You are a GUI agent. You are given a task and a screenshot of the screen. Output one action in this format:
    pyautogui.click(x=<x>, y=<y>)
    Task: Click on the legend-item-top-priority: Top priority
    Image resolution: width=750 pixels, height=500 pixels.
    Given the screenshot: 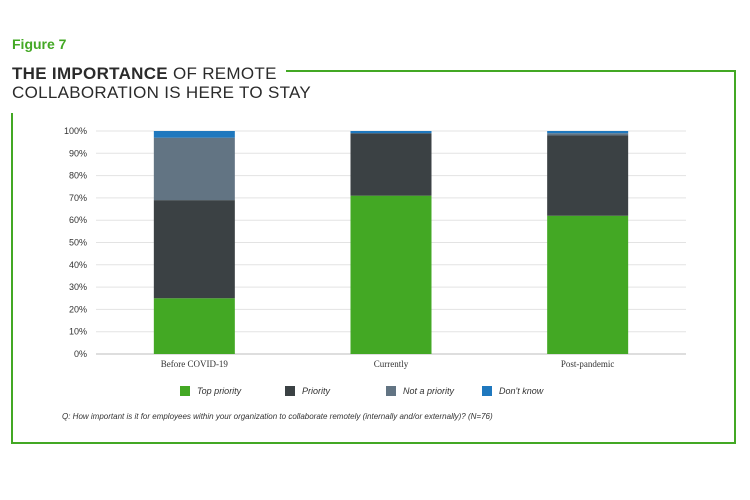 What is the action you would take?
    pyautogui.click(x=210, y=391)
    